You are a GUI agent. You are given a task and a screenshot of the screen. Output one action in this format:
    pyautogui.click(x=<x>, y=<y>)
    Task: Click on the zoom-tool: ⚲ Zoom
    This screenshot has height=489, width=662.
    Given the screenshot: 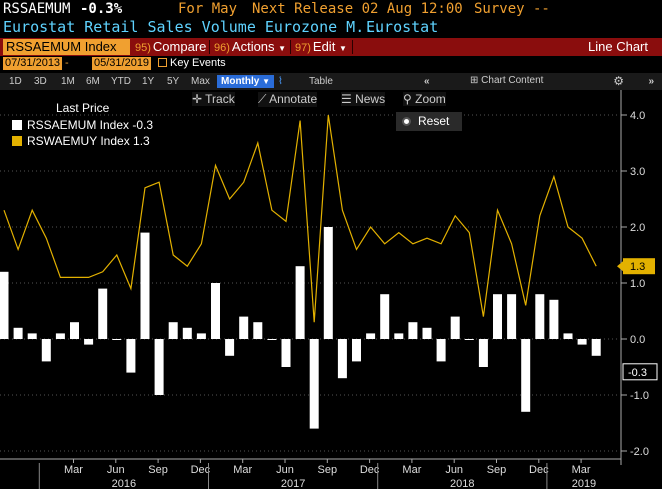 What is the action you would take?
    pyautogui.click(x=424, y=99)
    